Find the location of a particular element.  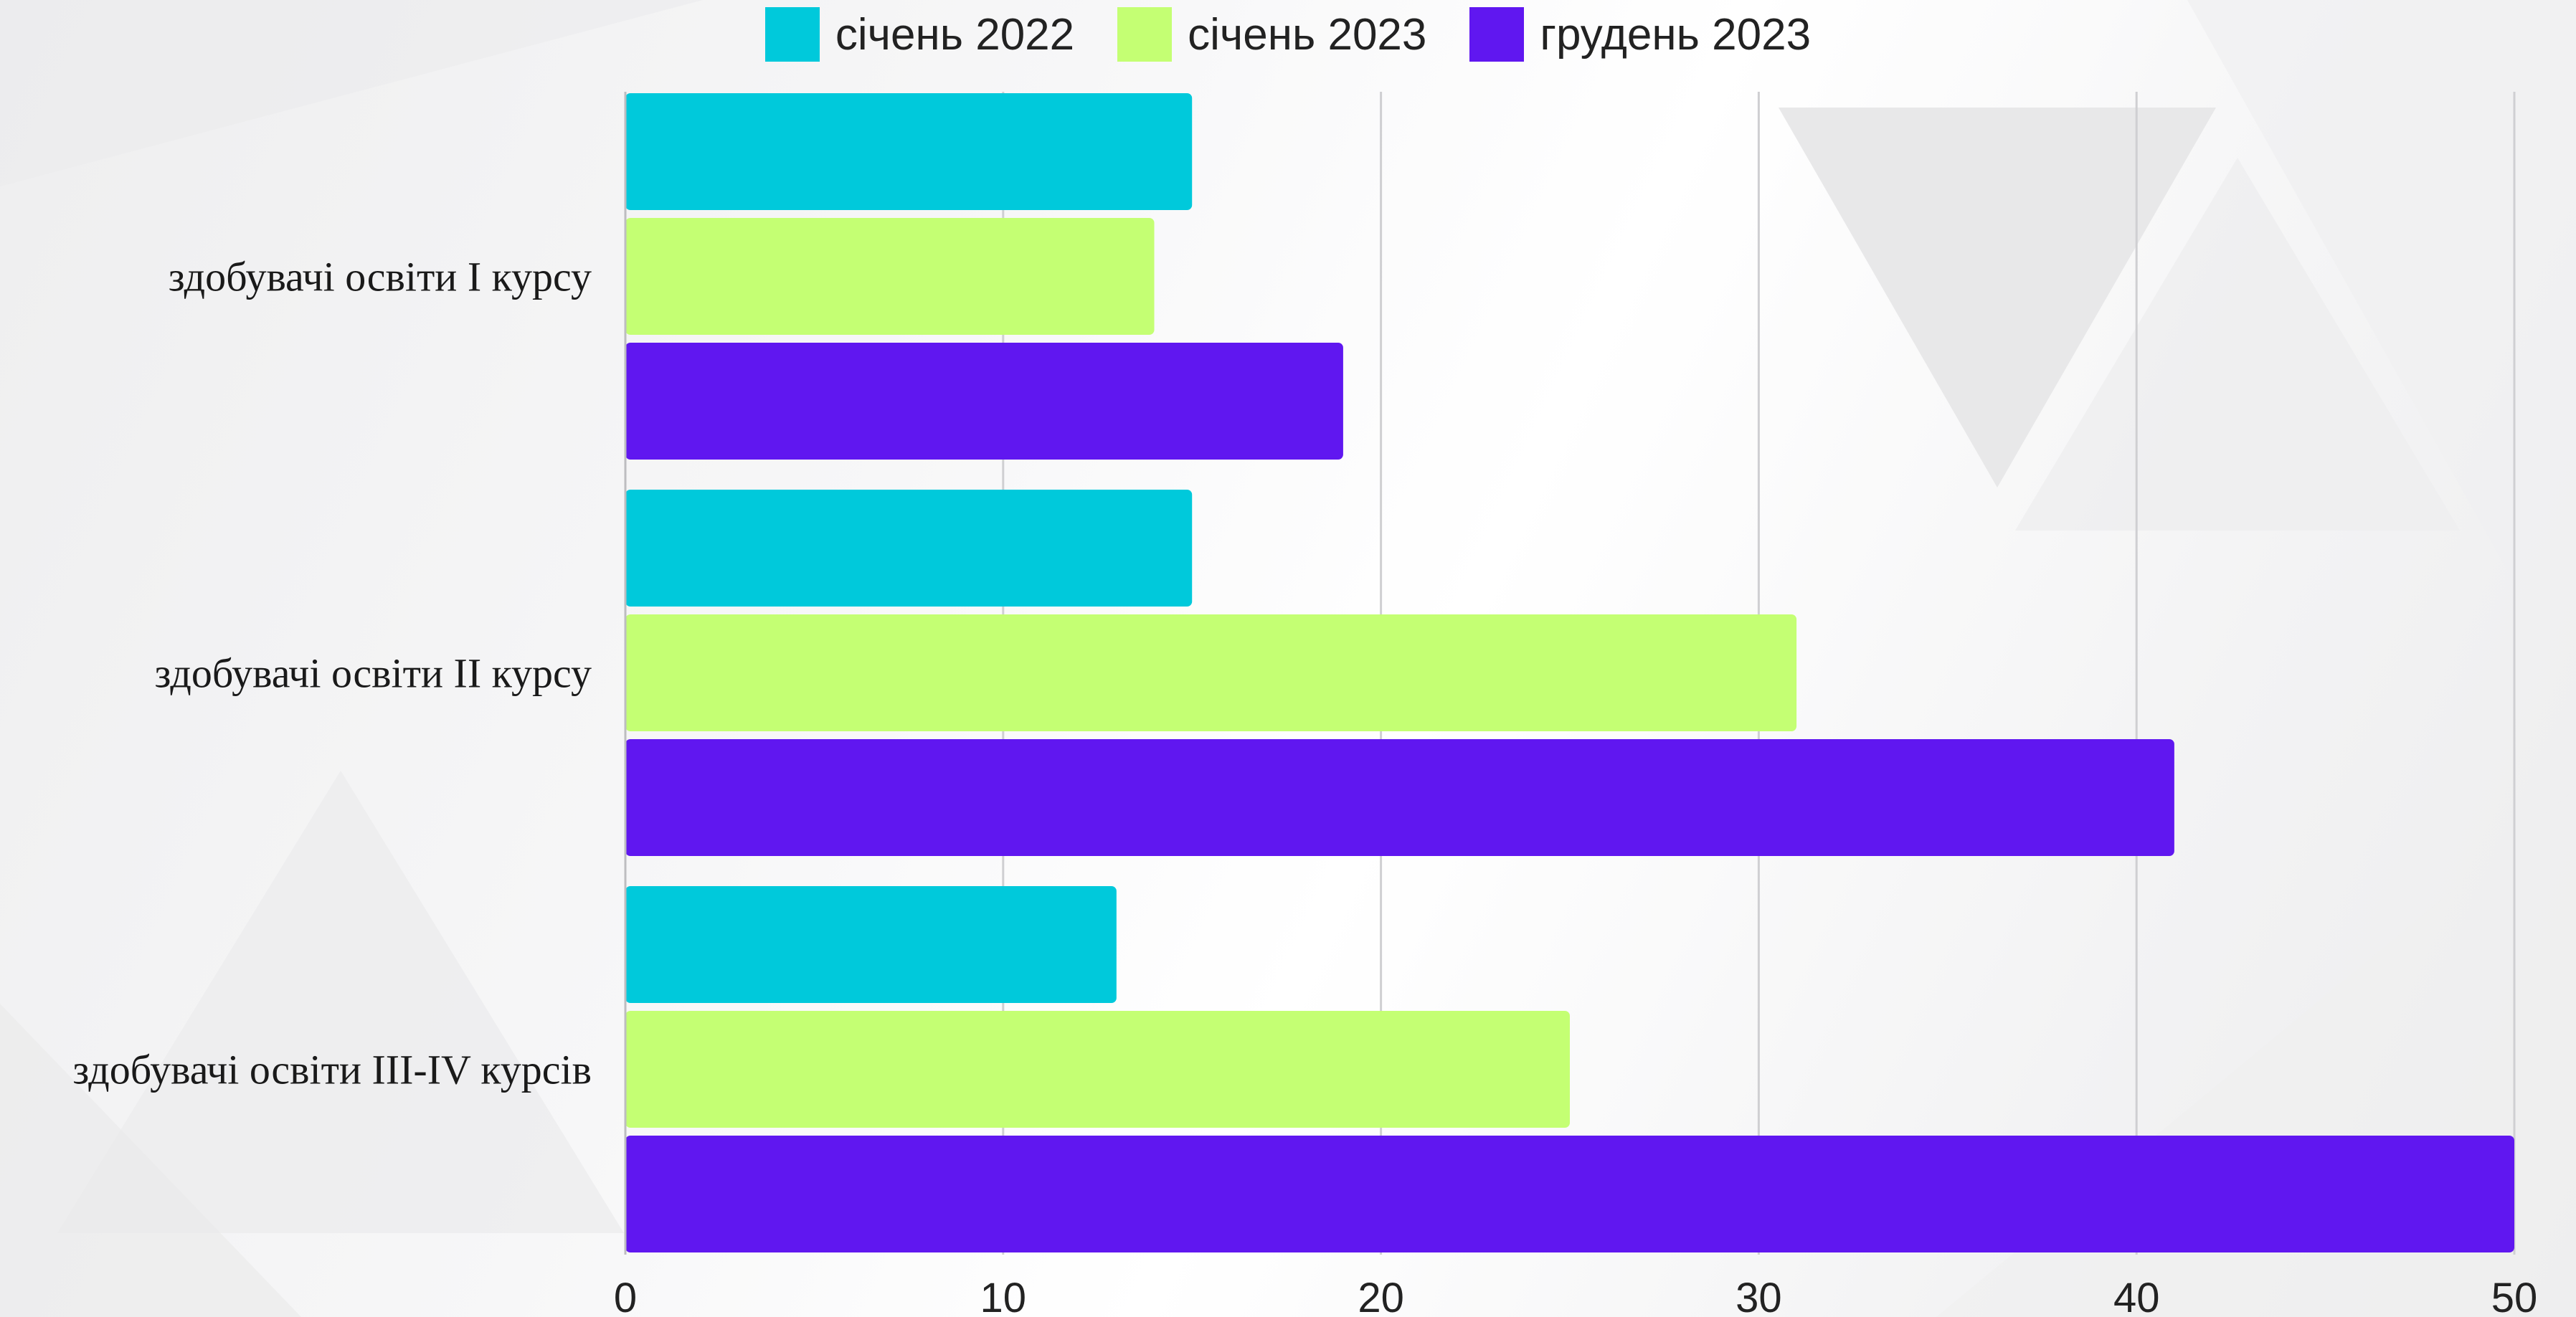

legend-item-series-2: грудень 2023 is located at coordinates (1640, 34).